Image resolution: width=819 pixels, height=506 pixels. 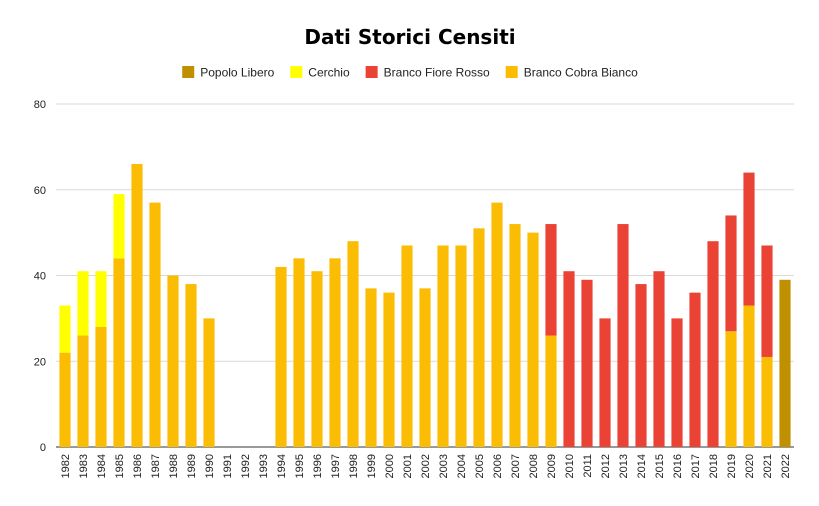 What do you see at coordinates (444, 466) in the screenshot?
I see `x-tick-label: 2003` at bounding box center [444, 466].